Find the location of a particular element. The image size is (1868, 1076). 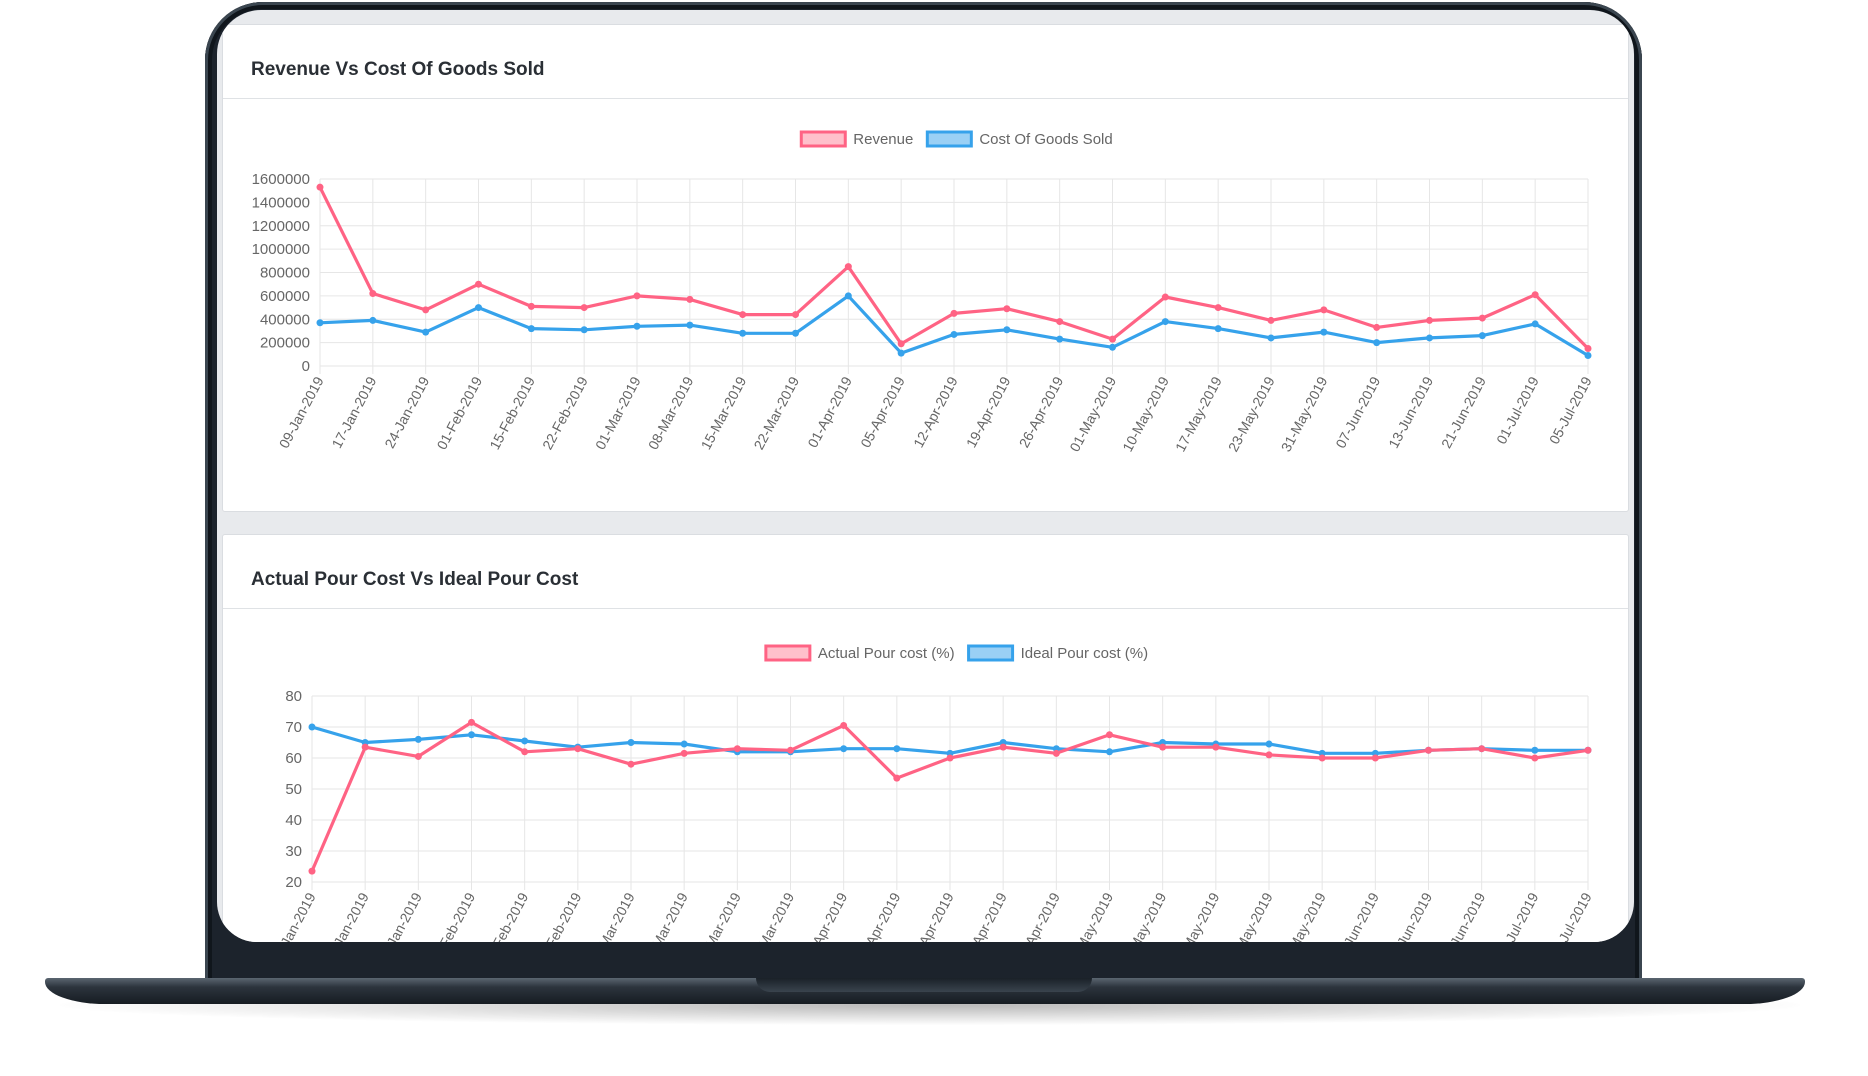

y-tick-label: 60 is located at coordinates (293, 758).